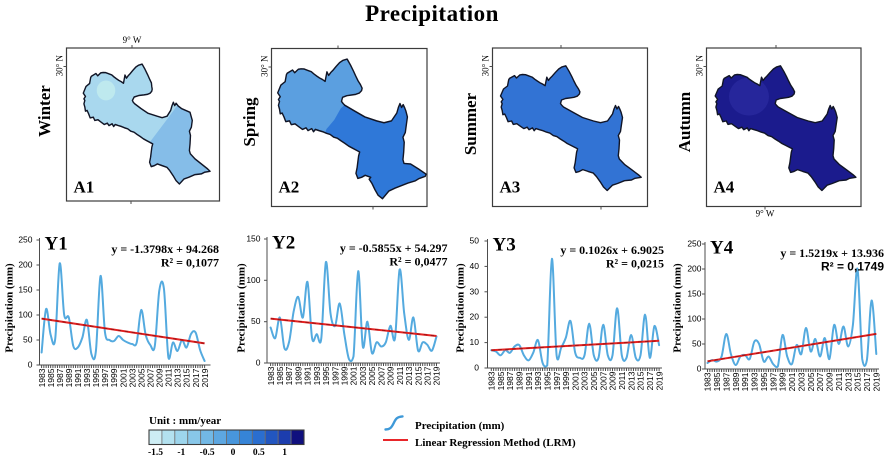 The width and height of the screenshot is (890, 461). What do you see at coordinates (132, 40) in the screenshot?
I see `svg-text: 9° W` at bounding box center [132, 40].